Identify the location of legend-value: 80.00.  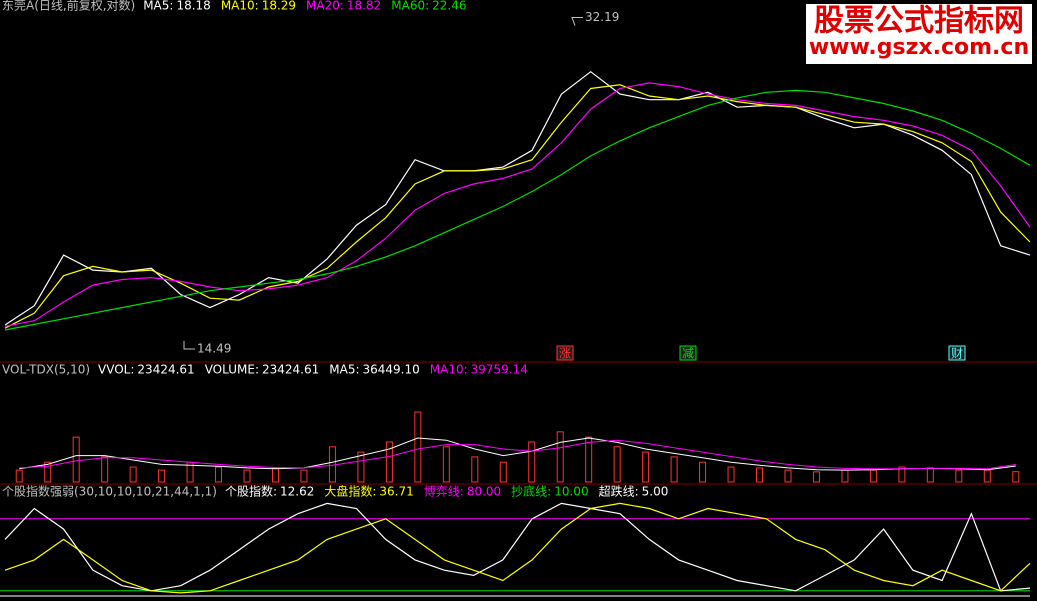
(484, 492).